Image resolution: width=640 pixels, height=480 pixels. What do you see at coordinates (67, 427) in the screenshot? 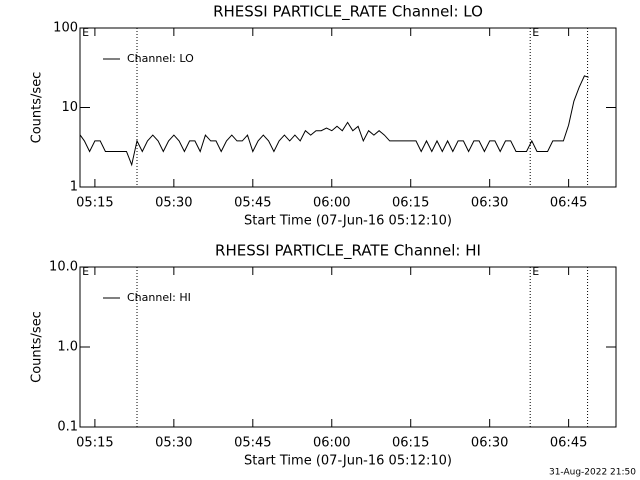
I see `y-tick-label: 0.1` at bounding box center [67, 427].